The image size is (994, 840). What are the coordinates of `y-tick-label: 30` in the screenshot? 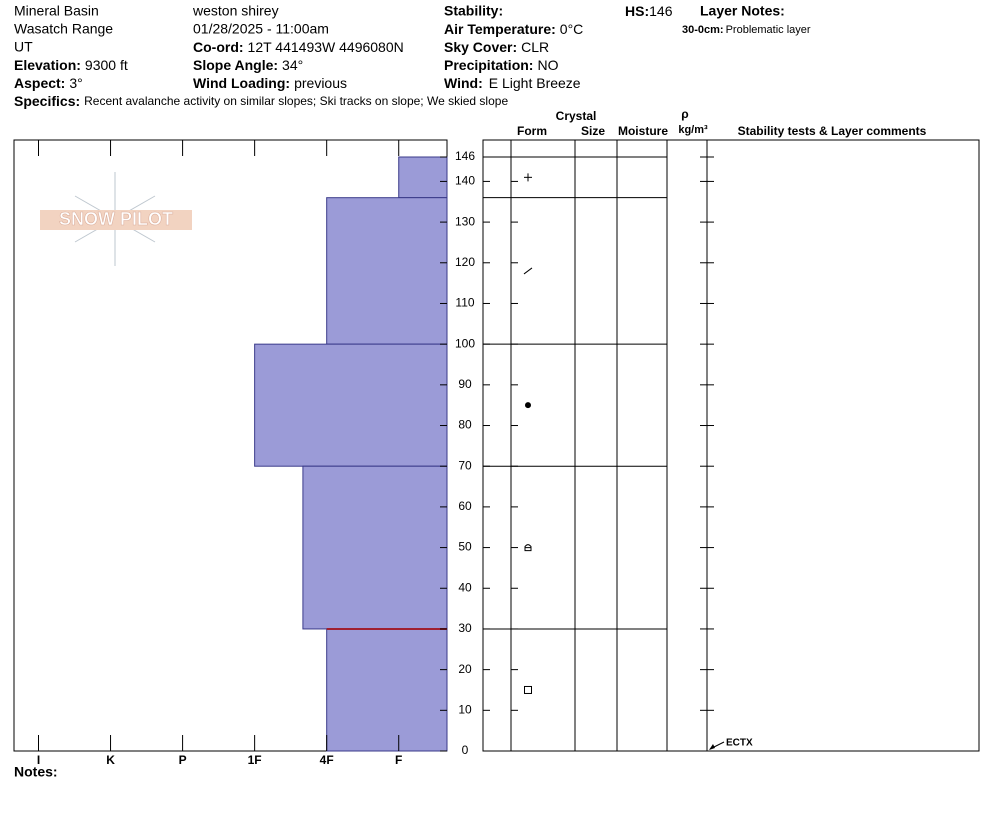 It's located at (465, 628).